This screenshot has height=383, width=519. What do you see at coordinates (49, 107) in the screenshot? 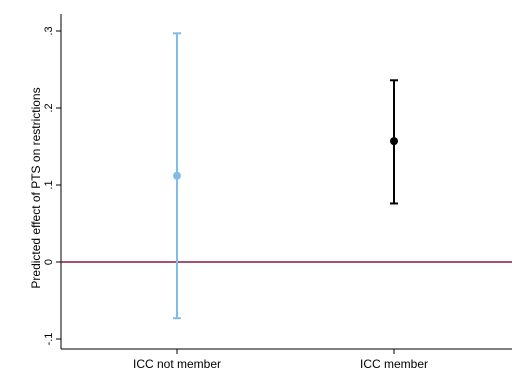
I see `y-tick-label: .2` at bounding box center [49, 107].